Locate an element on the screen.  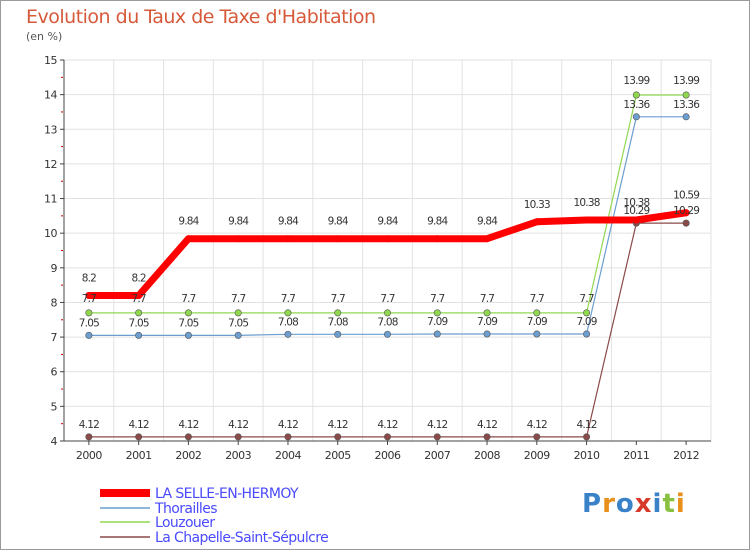
legend-label: Thorailles is located at coordinates (185, 509).